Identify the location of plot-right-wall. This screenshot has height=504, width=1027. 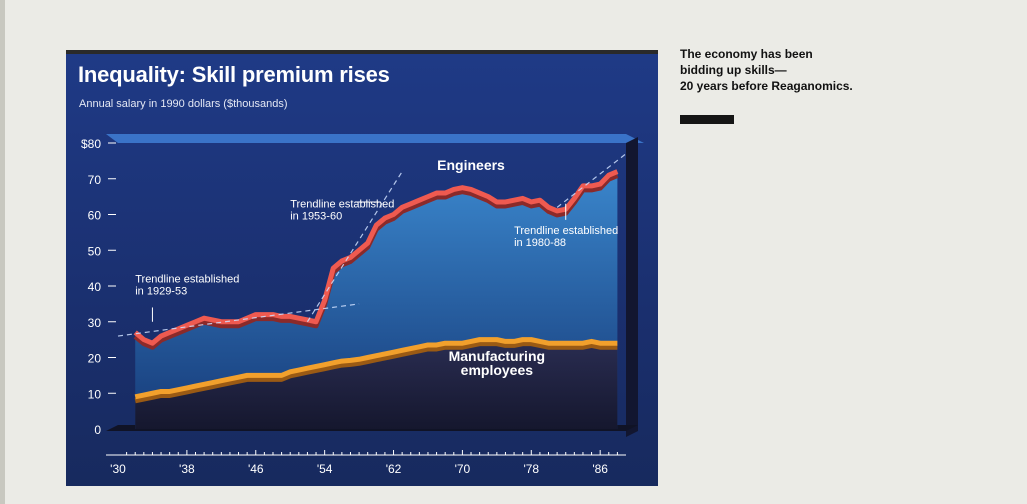
(632, 287).